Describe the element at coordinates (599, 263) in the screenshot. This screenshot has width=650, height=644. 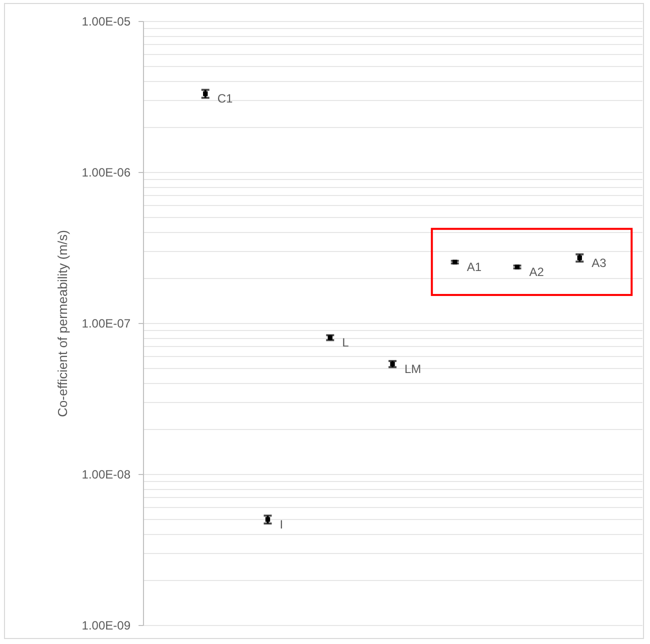
I see `series-label: A3` at that location.